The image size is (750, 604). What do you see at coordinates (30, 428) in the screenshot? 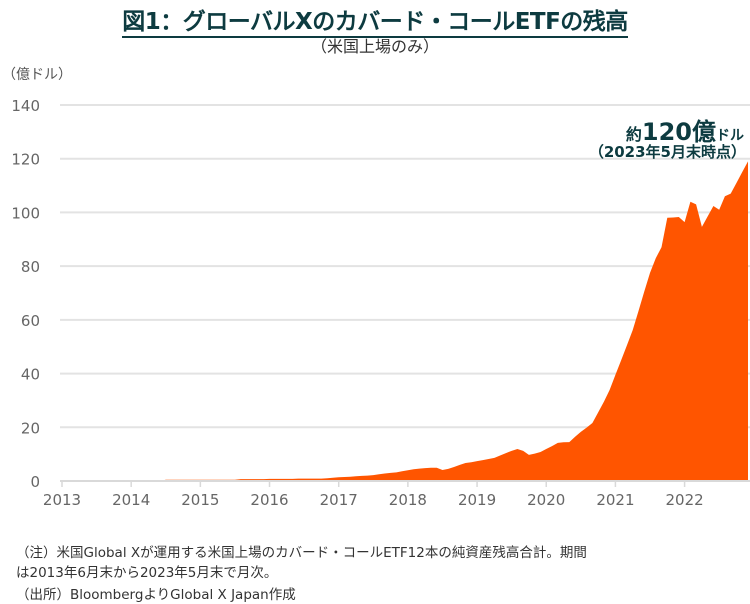
I see `y-tick-label: 20` at bounding box center [30, 428].